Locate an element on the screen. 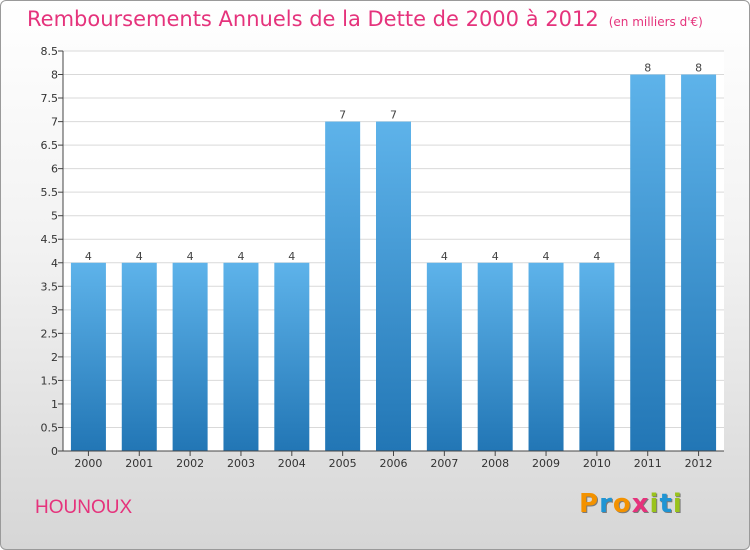 The width and height of the screenshot is (750, 550). commune-name: HOUNOUX is located at coordinates (84, 507).